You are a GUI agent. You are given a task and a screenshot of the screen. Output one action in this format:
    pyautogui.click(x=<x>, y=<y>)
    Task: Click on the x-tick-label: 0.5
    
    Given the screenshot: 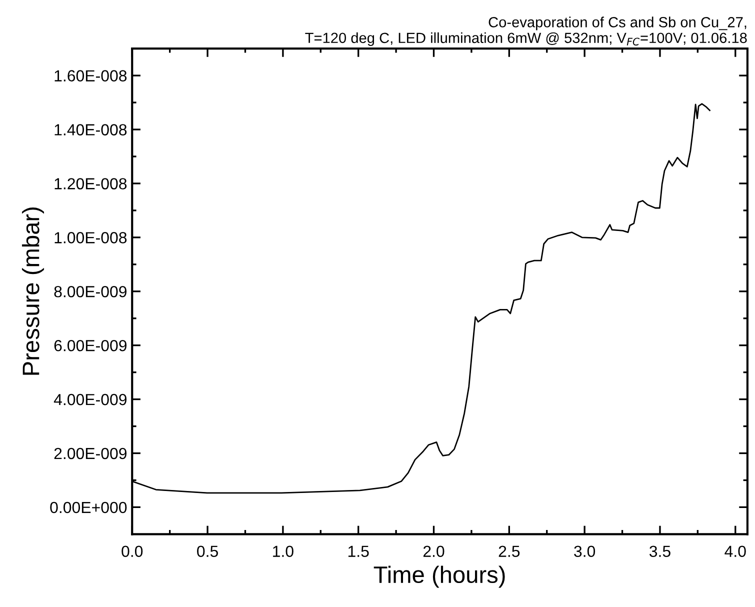 What is the action you would take?
    pyautogui.click(x=207, y=552)
    